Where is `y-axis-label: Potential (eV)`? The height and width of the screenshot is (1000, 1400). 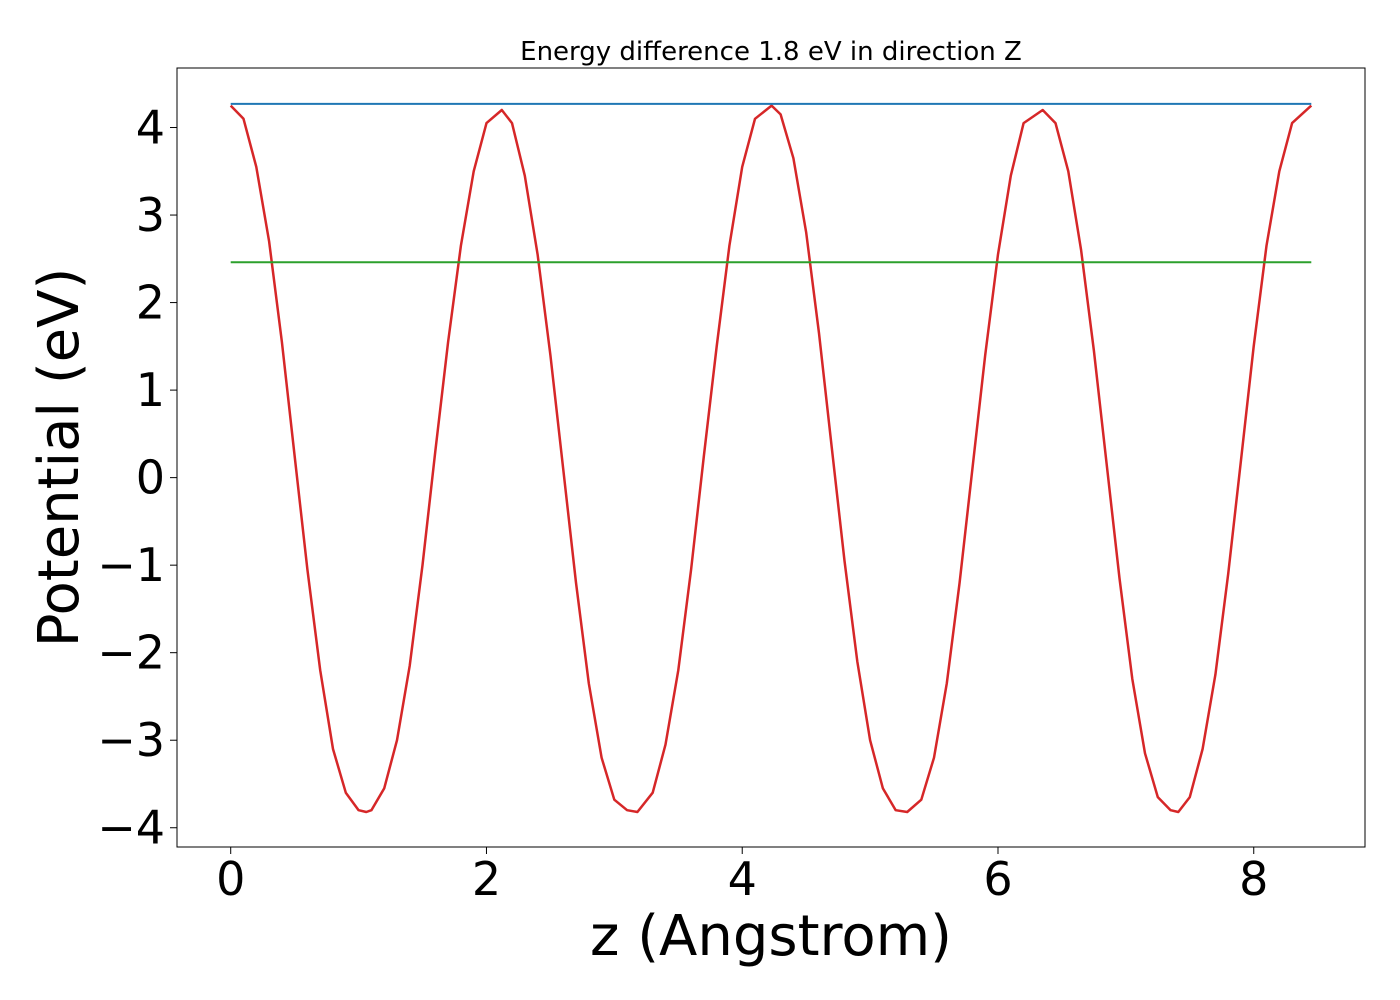
y-axis-label: Potential (eV) is located at coordinates (59, 458).